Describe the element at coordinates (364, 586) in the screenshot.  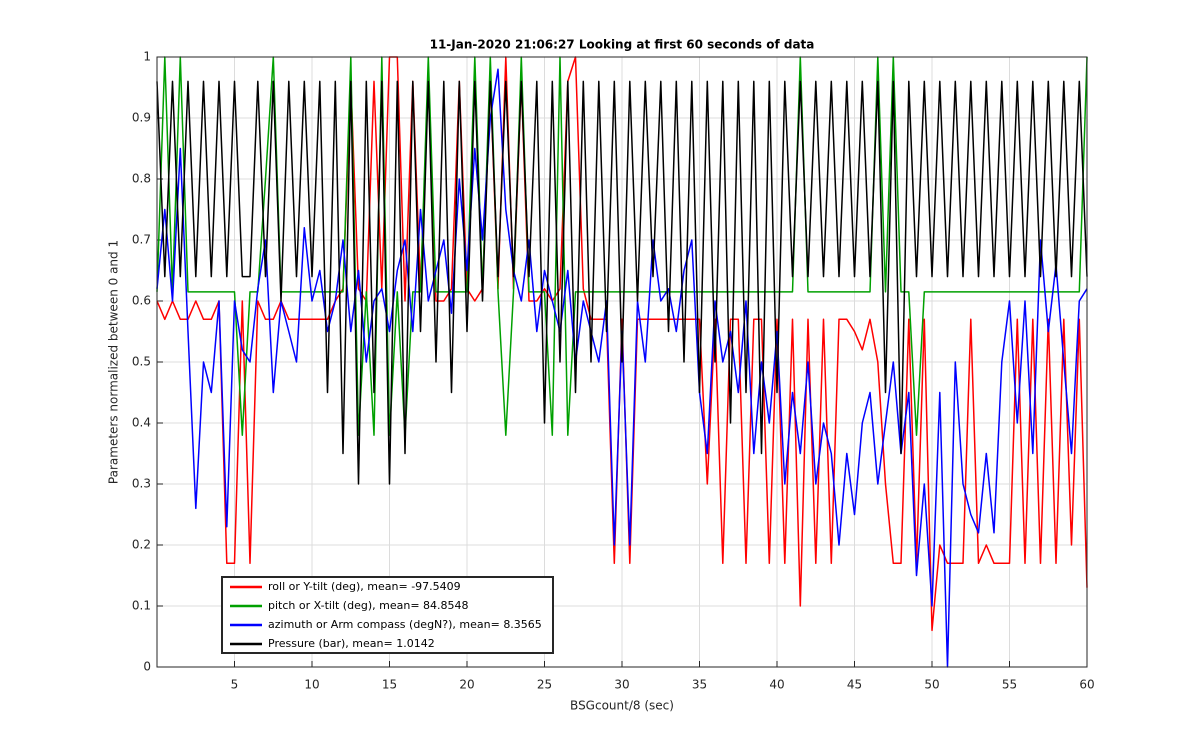
I see `legend-label: roll or Y-tilt (deg), mean= -97.5409` at that location.